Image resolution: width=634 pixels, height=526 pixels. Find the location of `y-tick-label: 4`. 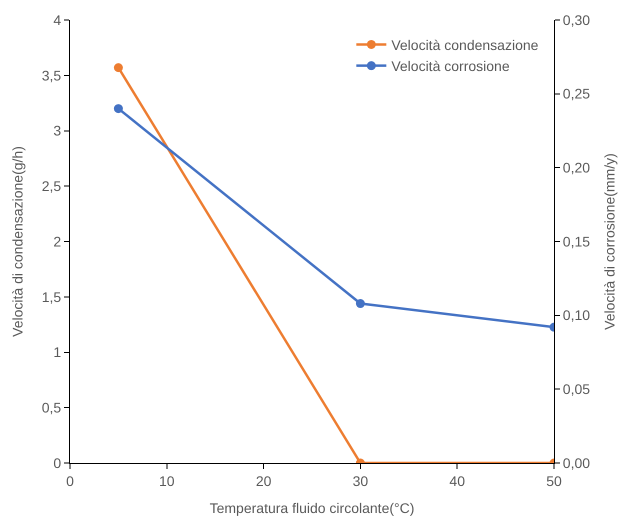

y-tick-label: 4 is located at coordinates (57, 20).